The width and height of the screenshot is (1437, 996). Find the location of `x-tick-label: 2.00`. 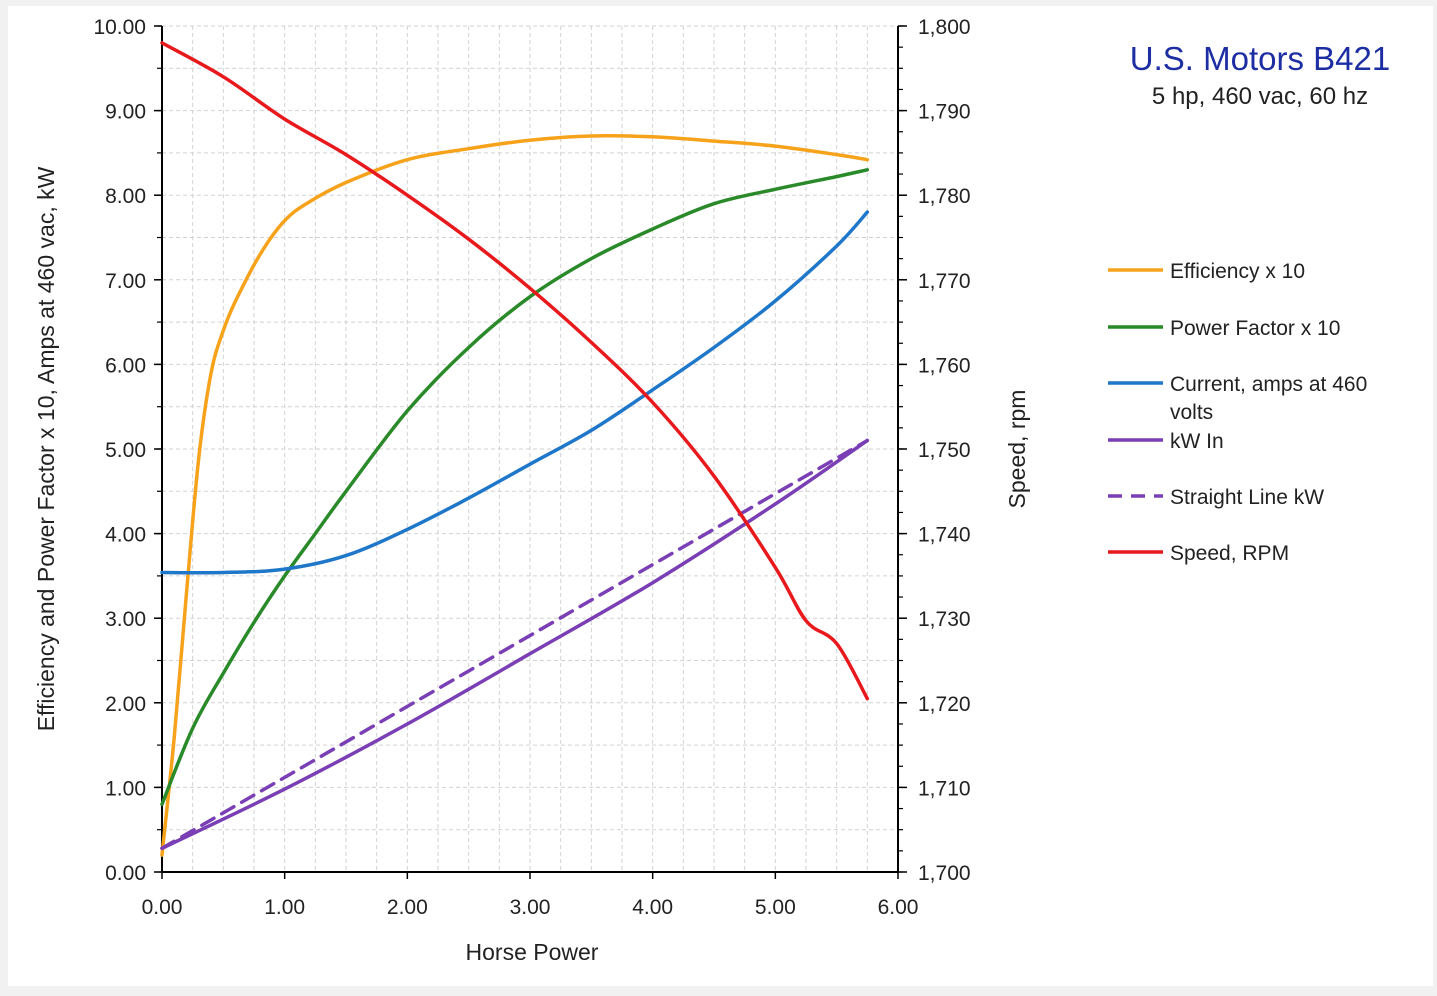

x-tick-label: 2.00 is located at coordinates (407, 907).